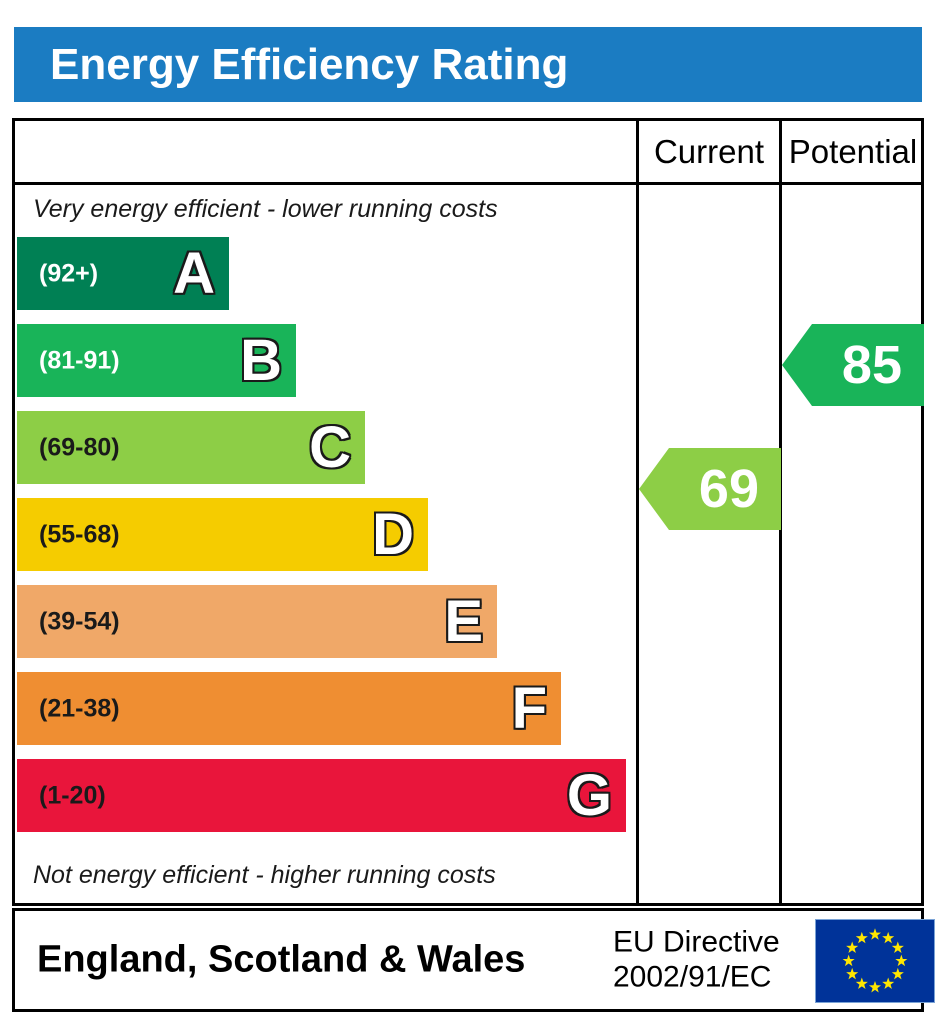 The height and width of the screenshot is (1024, 944). I want to click on band-d-range: (55-68), so click(79, 534).